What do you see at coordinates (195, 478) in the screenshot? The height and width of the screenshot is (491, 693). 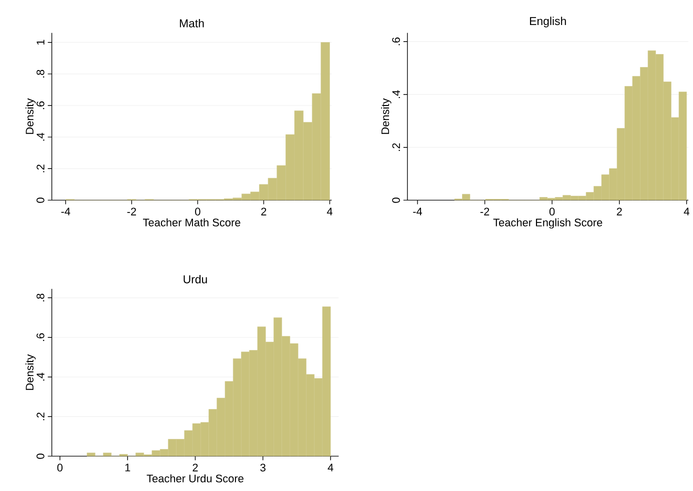 I see `x-axis-title: Teacher Urdu Score` at bounding box center [195, 478].